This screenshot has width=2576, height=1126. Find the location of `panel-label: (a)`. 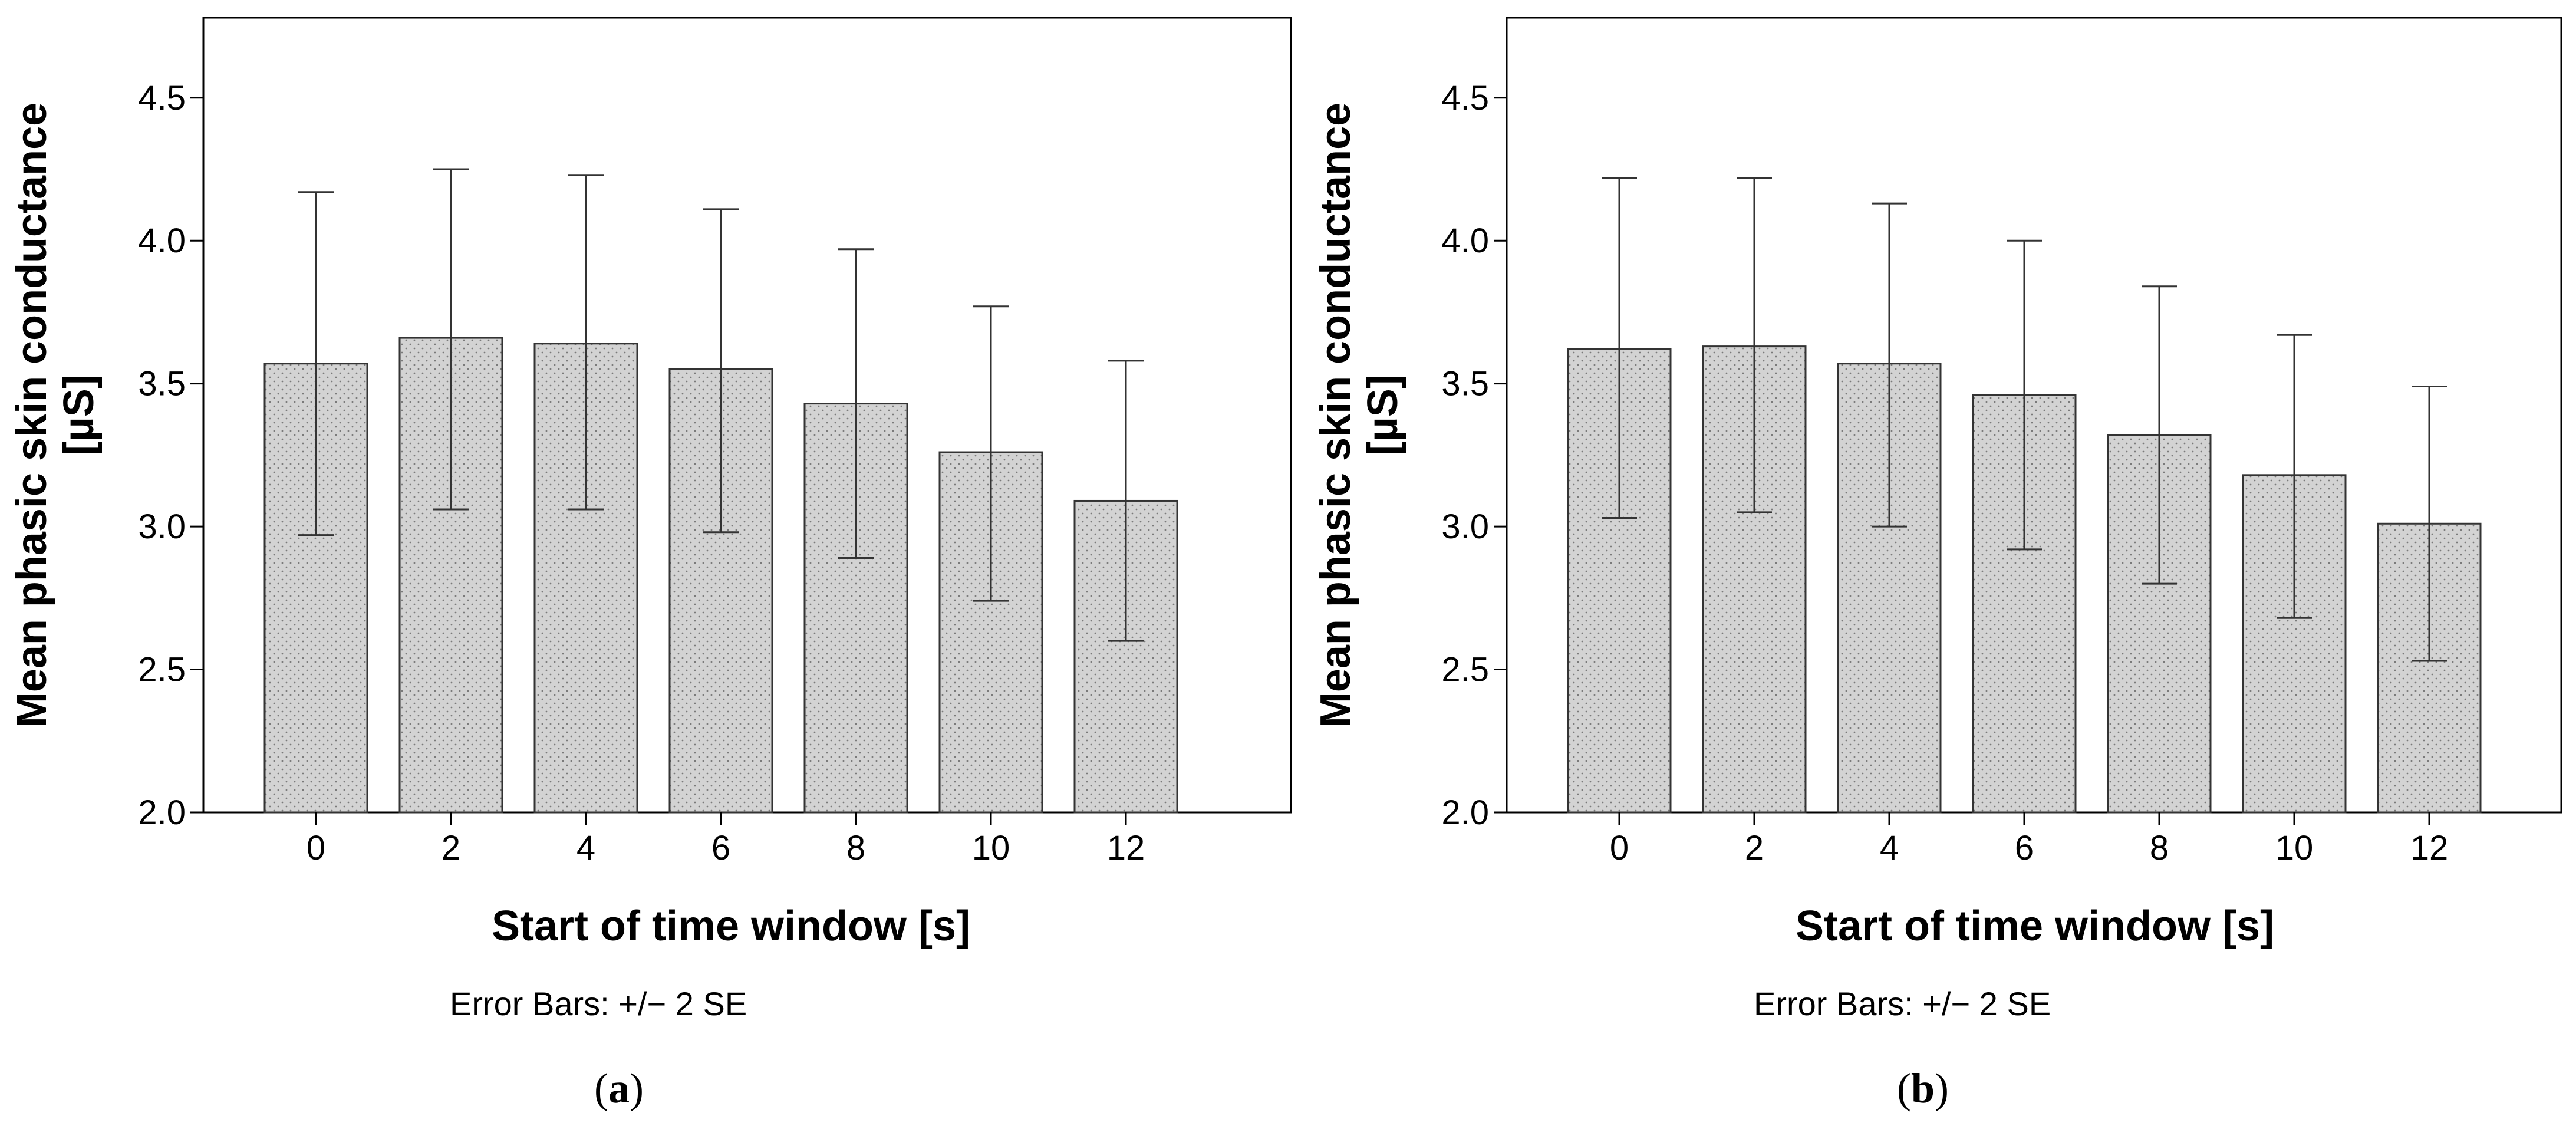

panel-label: (a) is located at coordinates (619, 1088).